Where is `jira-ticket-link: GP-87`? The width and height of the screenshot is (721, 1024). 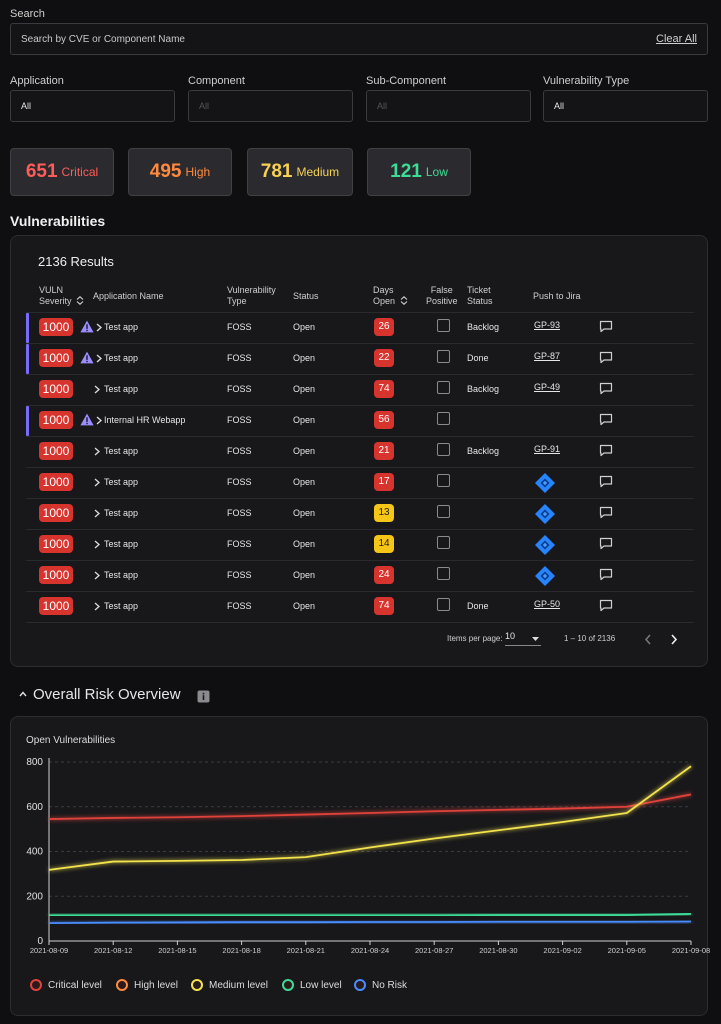 jira-ticket-link: GP-87 is located at coordinates (547, 356).